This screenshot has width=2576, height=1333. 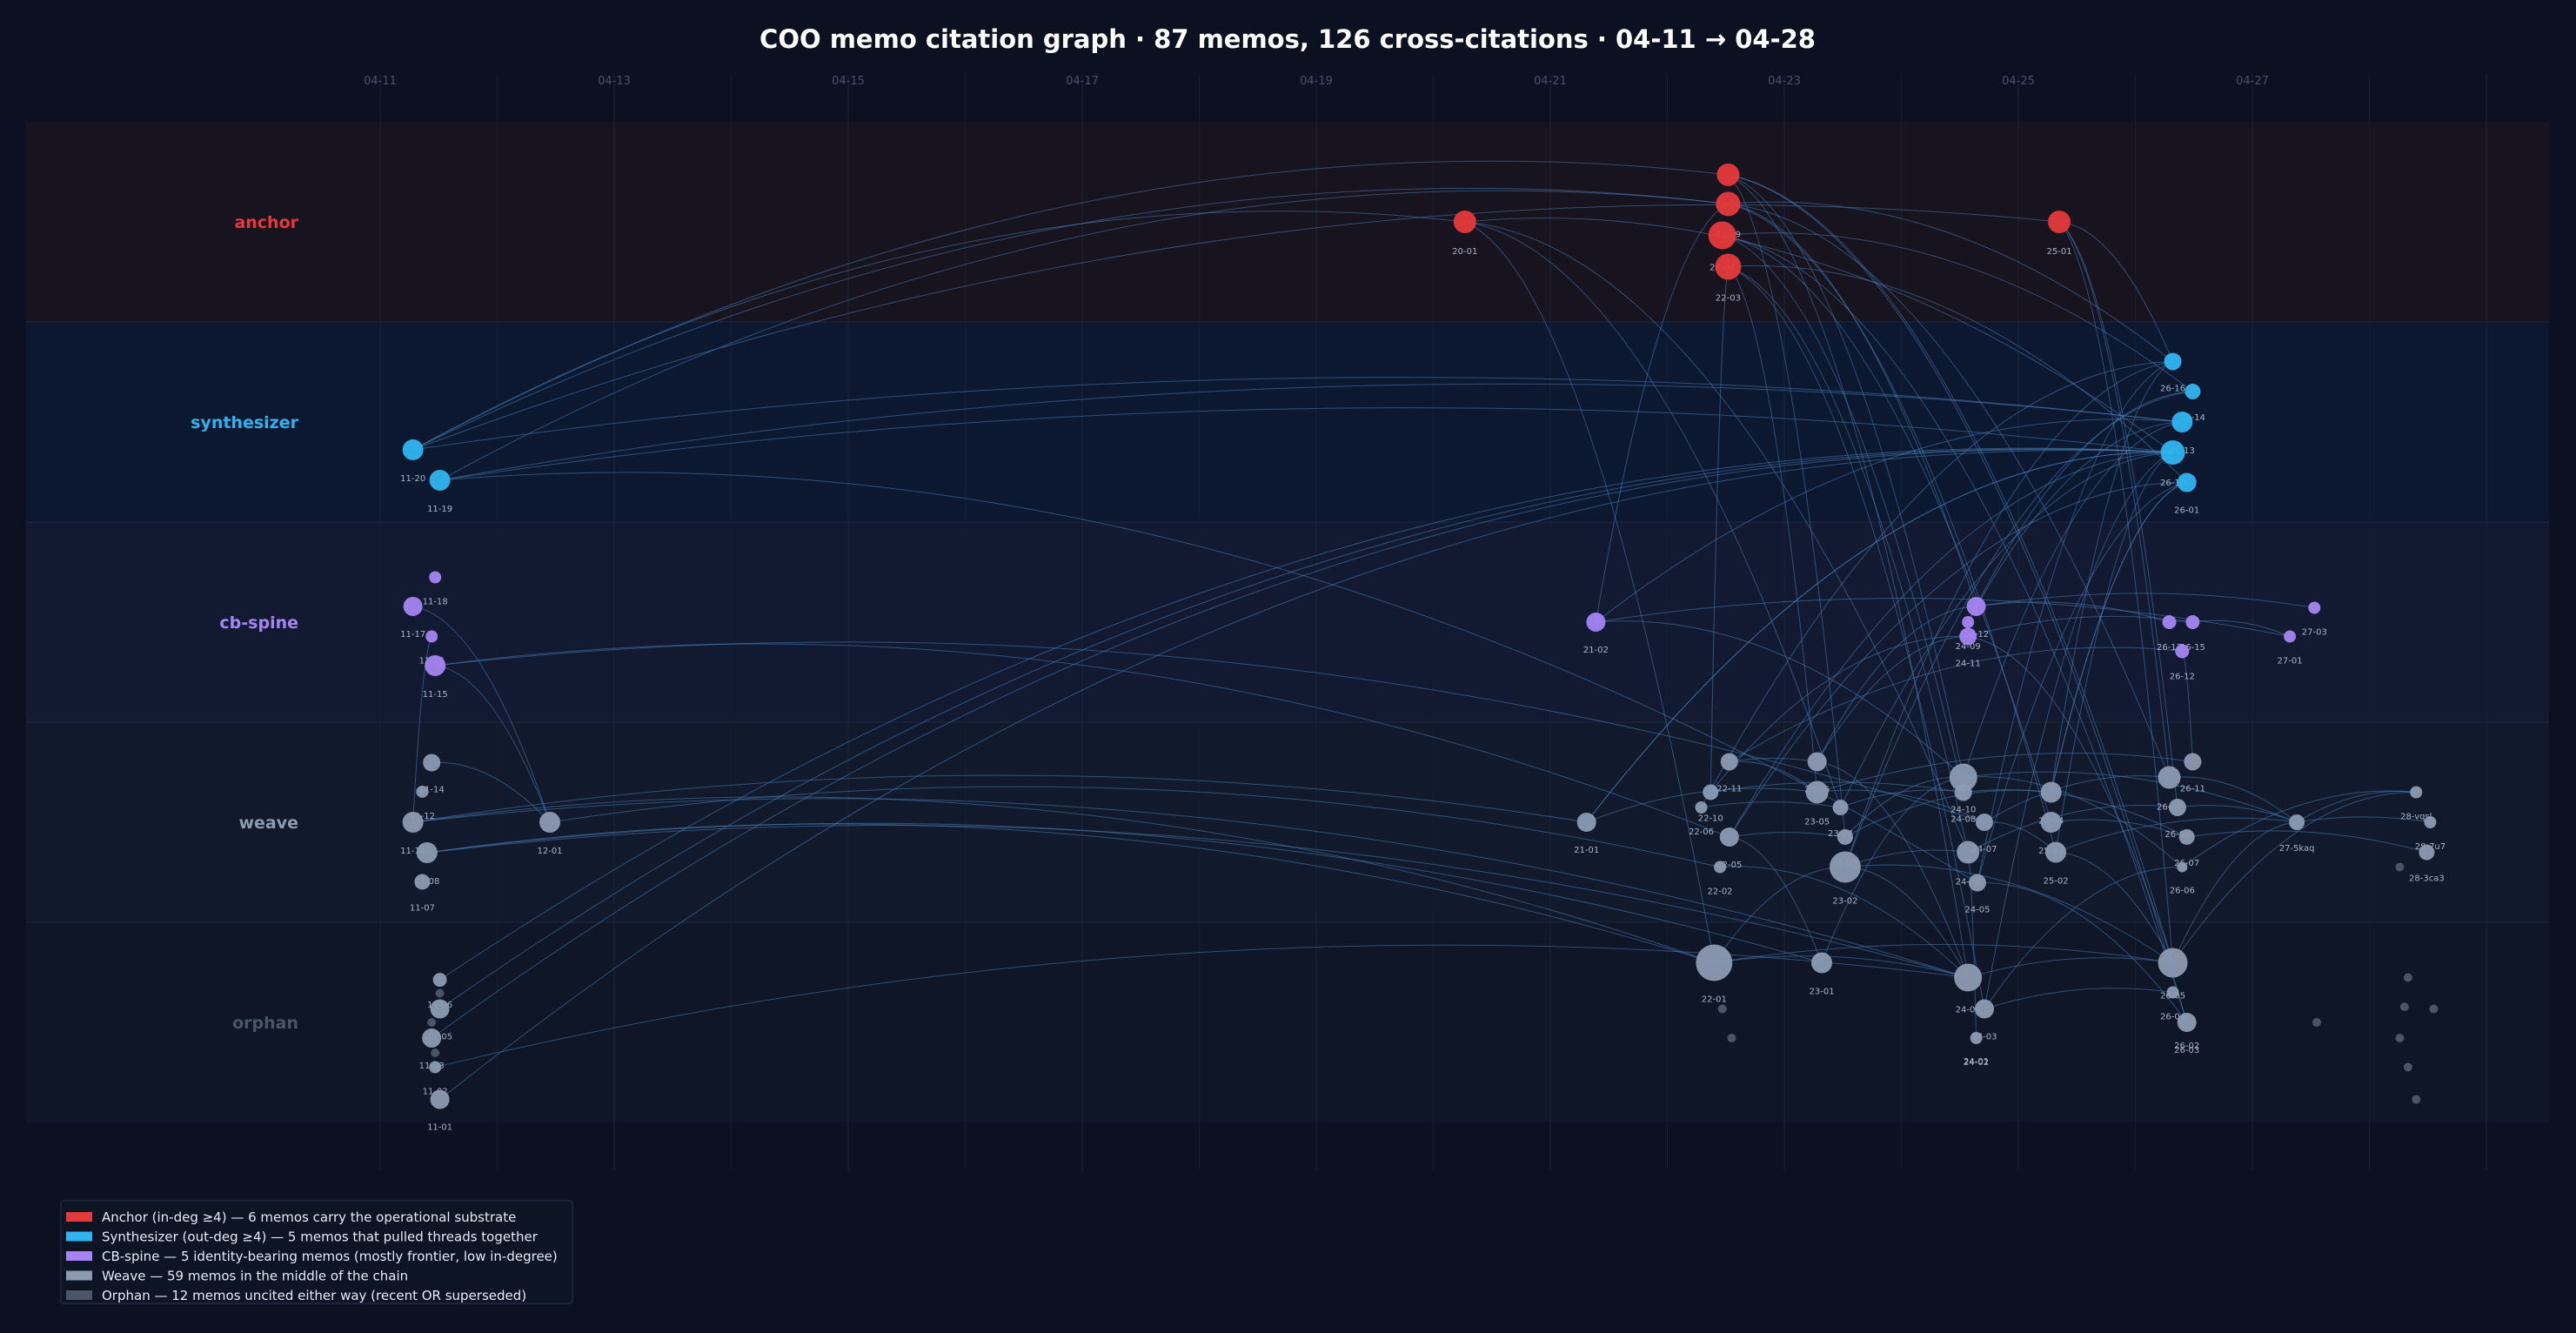 I want to click on band-synthesizer, so click(x=1287, y=422).